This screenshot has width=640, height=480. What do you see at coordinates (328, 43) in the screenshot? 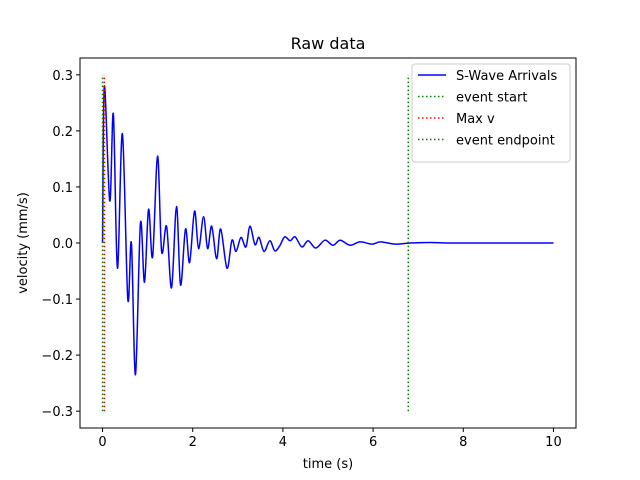
I see `chart-title: Raw data` at bounding box center [328, 43].